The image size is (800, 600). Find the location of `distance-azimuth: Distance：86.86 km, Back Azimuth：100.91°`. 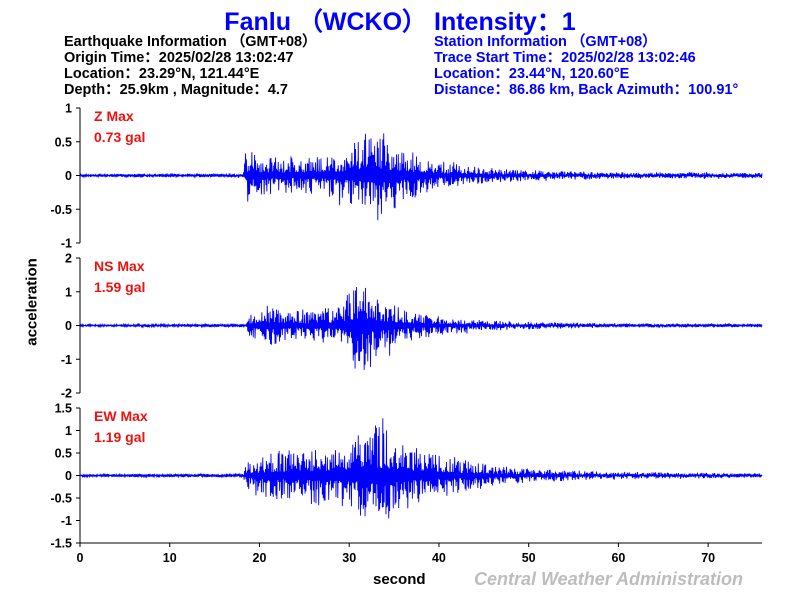

distance-azimuth: Distance：86.86 km, Back Azimuth：100.91° is located at coordinates (586, 90).